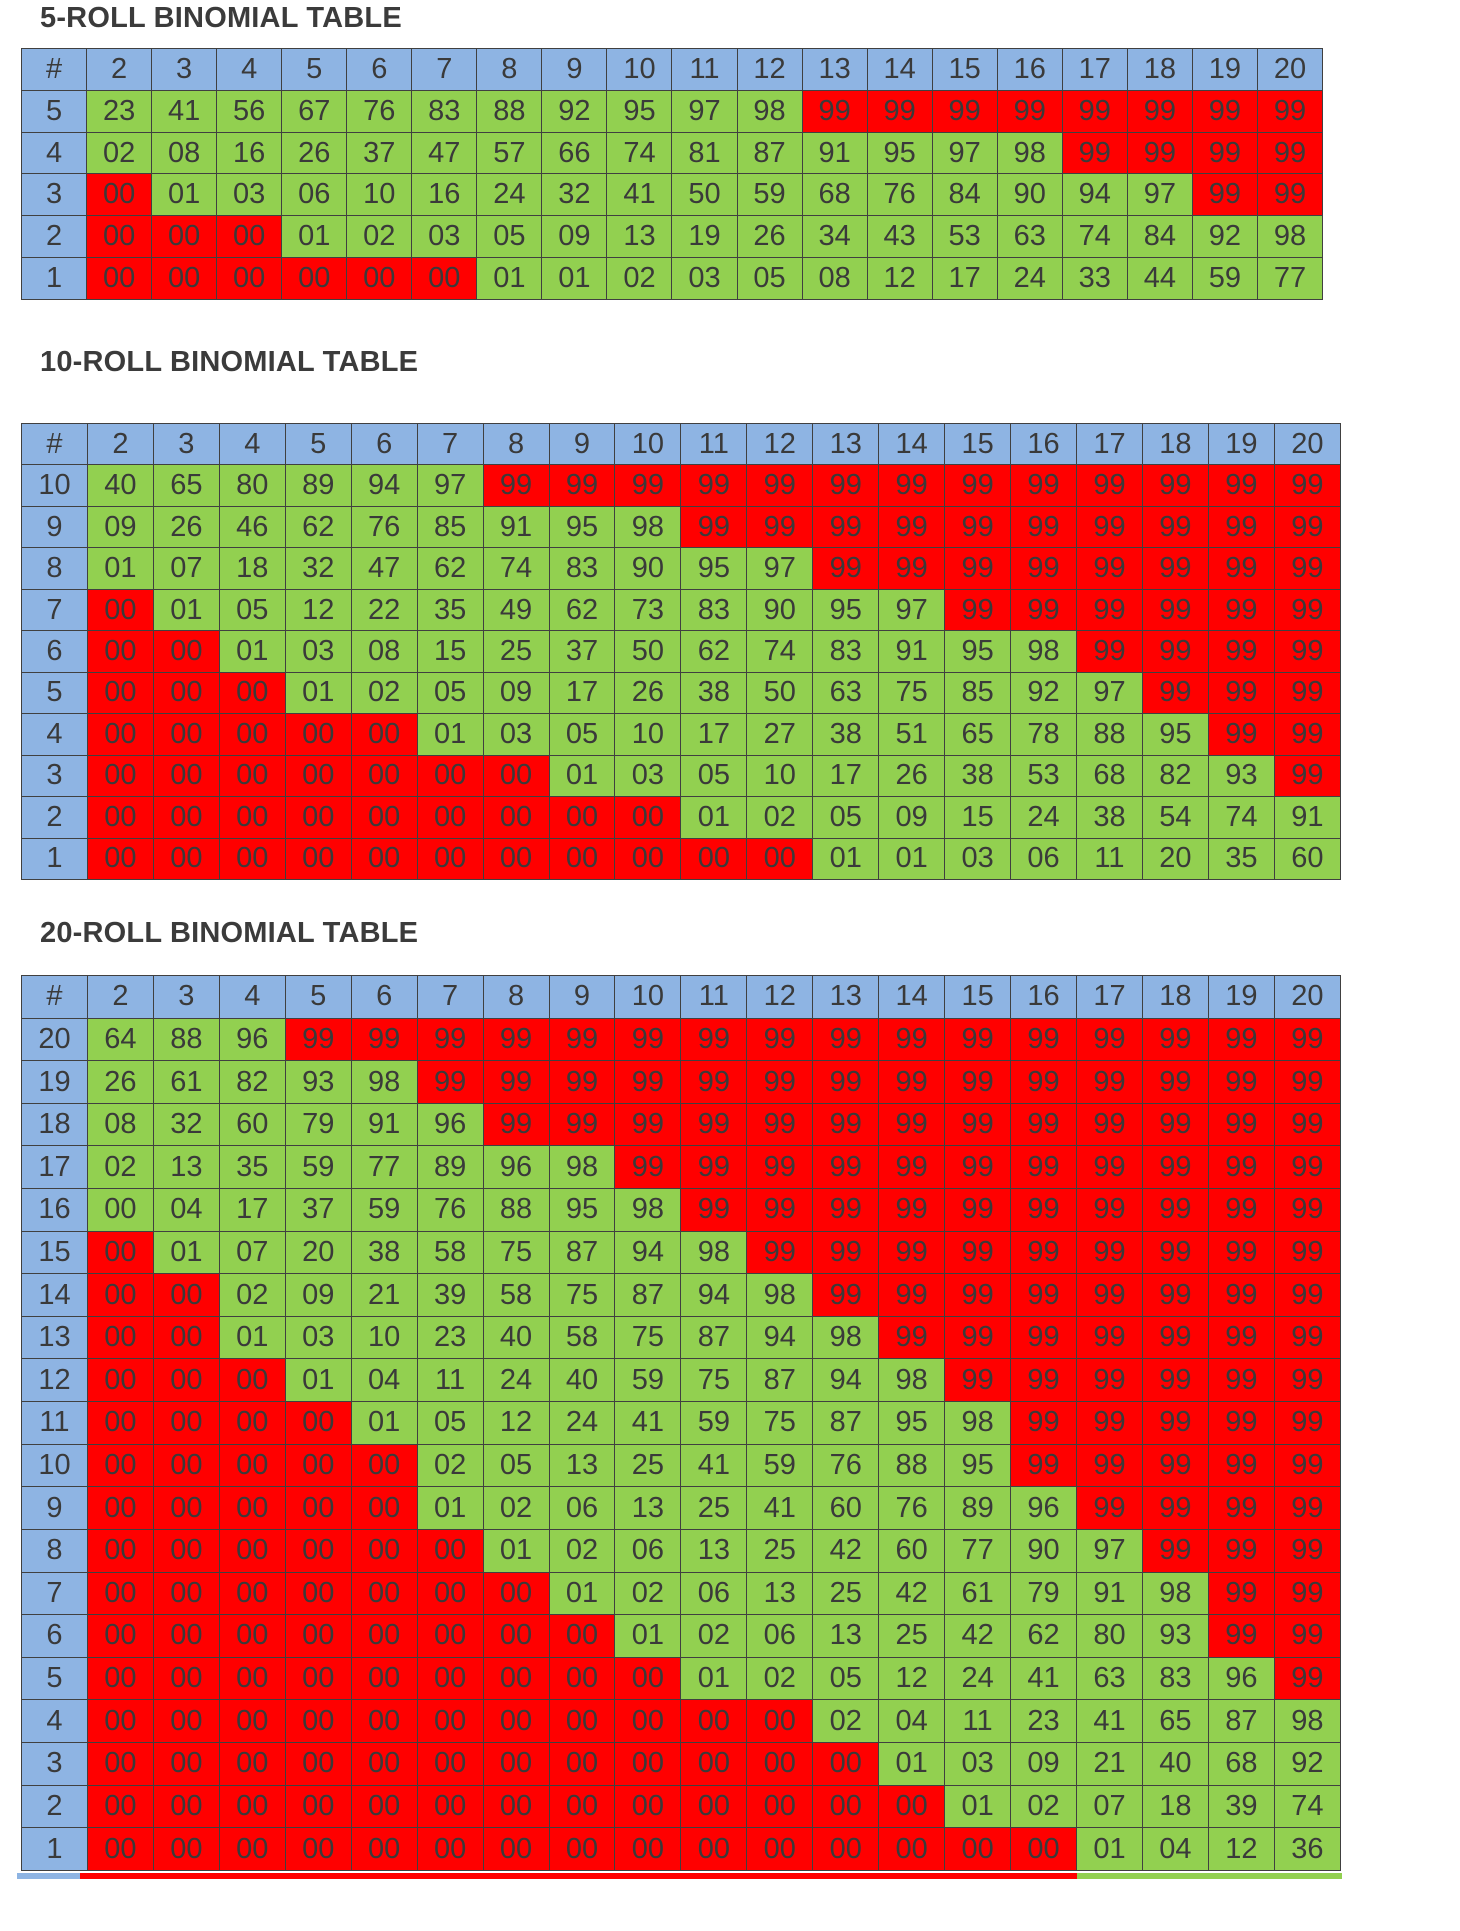 Image resolution: width=1460 pixels, height=1931 pixels. I want to click on value-cell: 76, so click(899, 195).